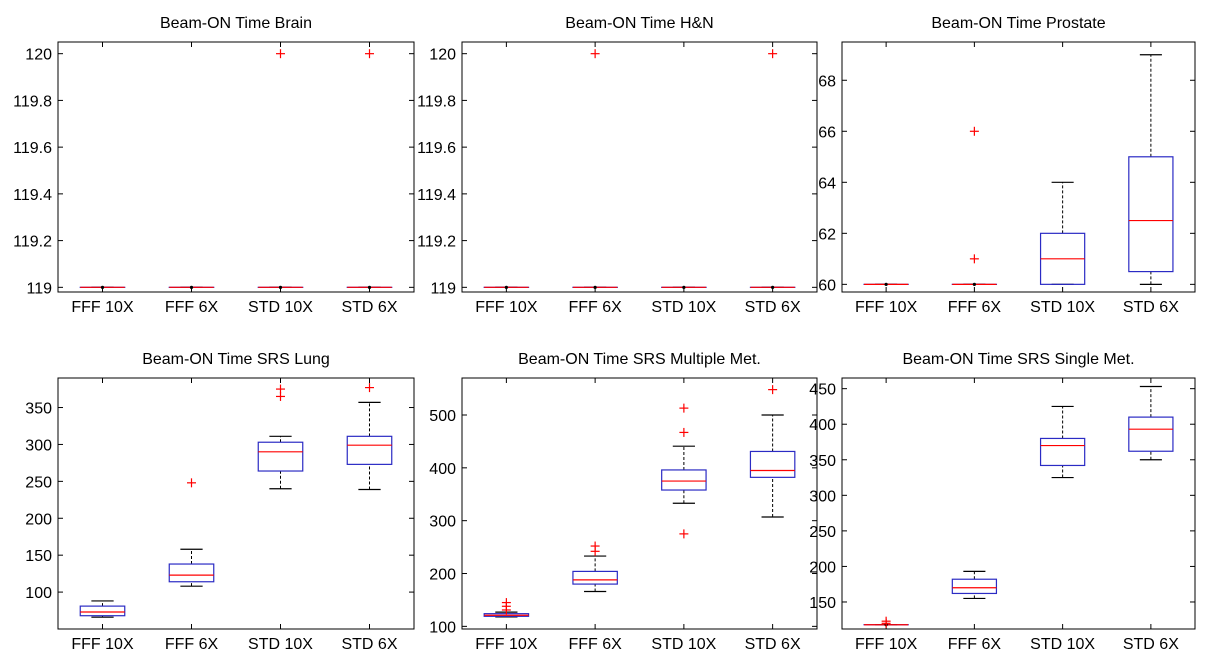 The image size is (1208, 653). I want to click on y-tick-label: 120, so click(442, 55).